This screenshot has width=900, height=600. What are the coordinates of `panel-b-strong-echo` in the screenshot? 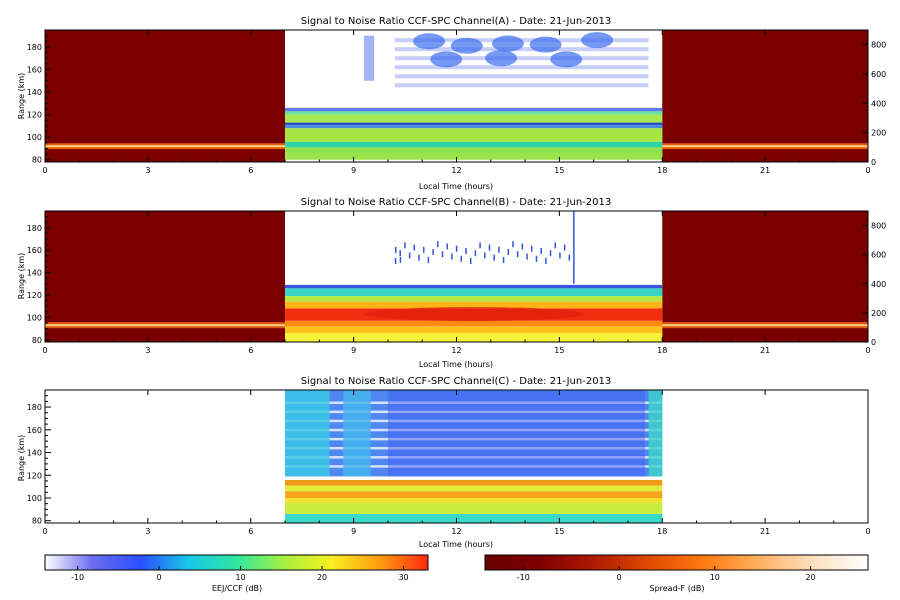 It's located at (473, 314).